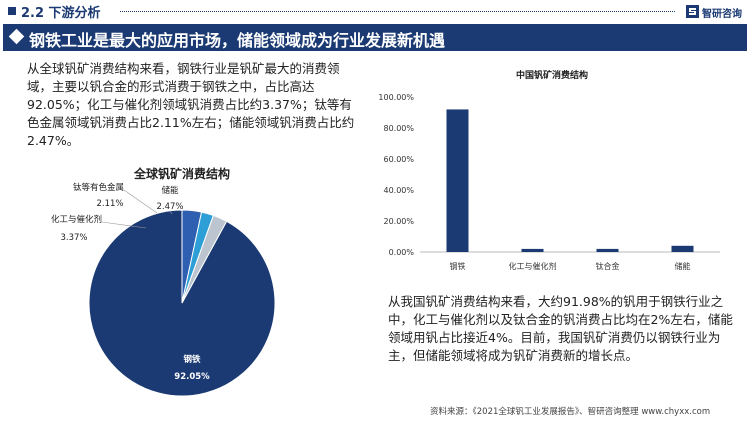 The width and height of the screenshot is (750, 422). I want to click on pie-label-value-3: 2.47%, so click(169, 207).